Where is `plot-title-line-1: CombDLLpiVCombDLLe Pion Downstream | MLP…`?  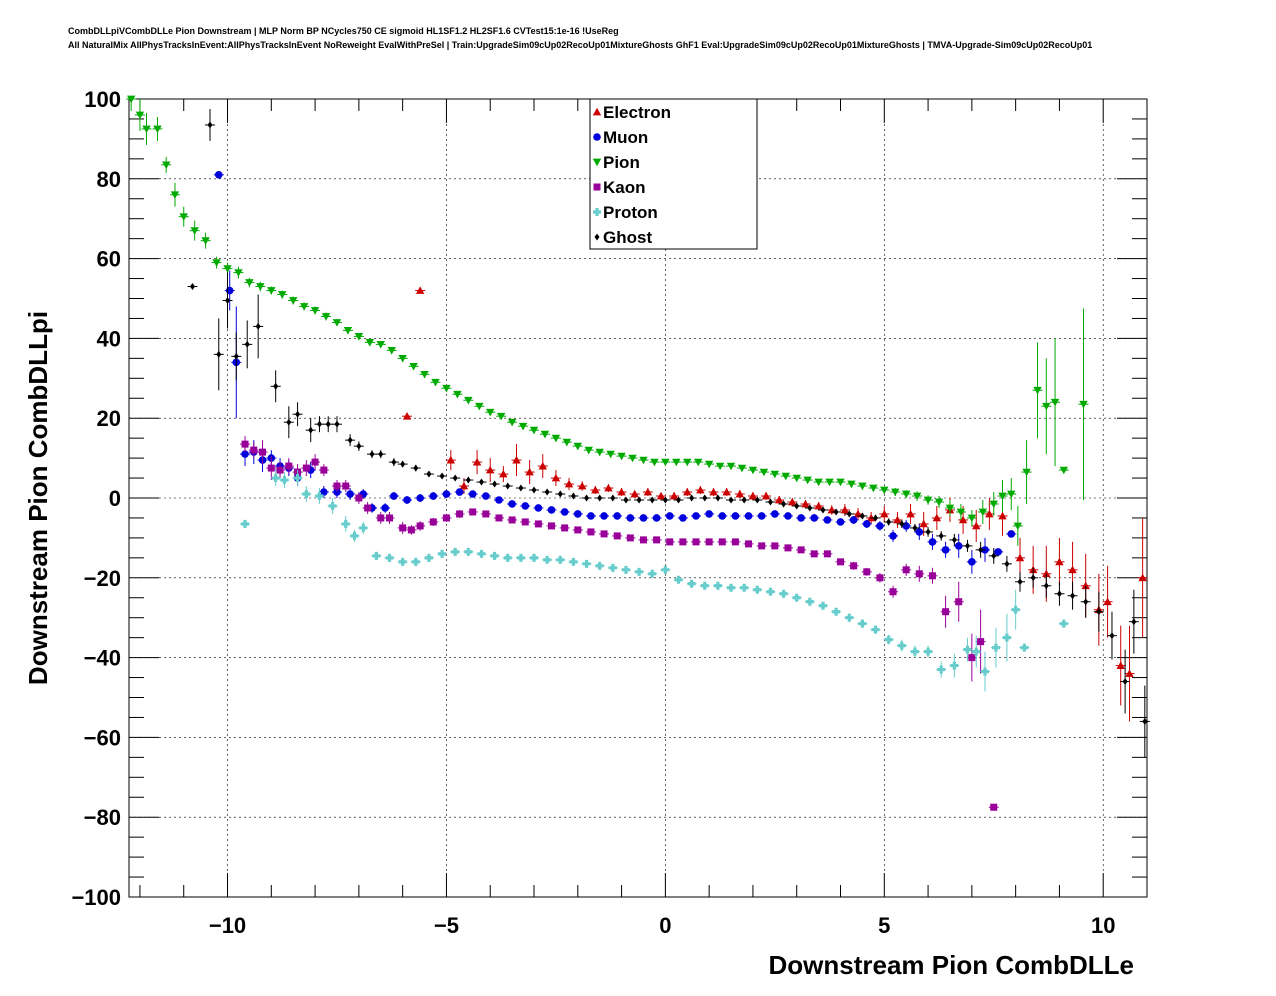 plot-title-line-1: CombDLLpiVCombDLLe Pion Downstream | MLP… is located at coordinates (343, 31).